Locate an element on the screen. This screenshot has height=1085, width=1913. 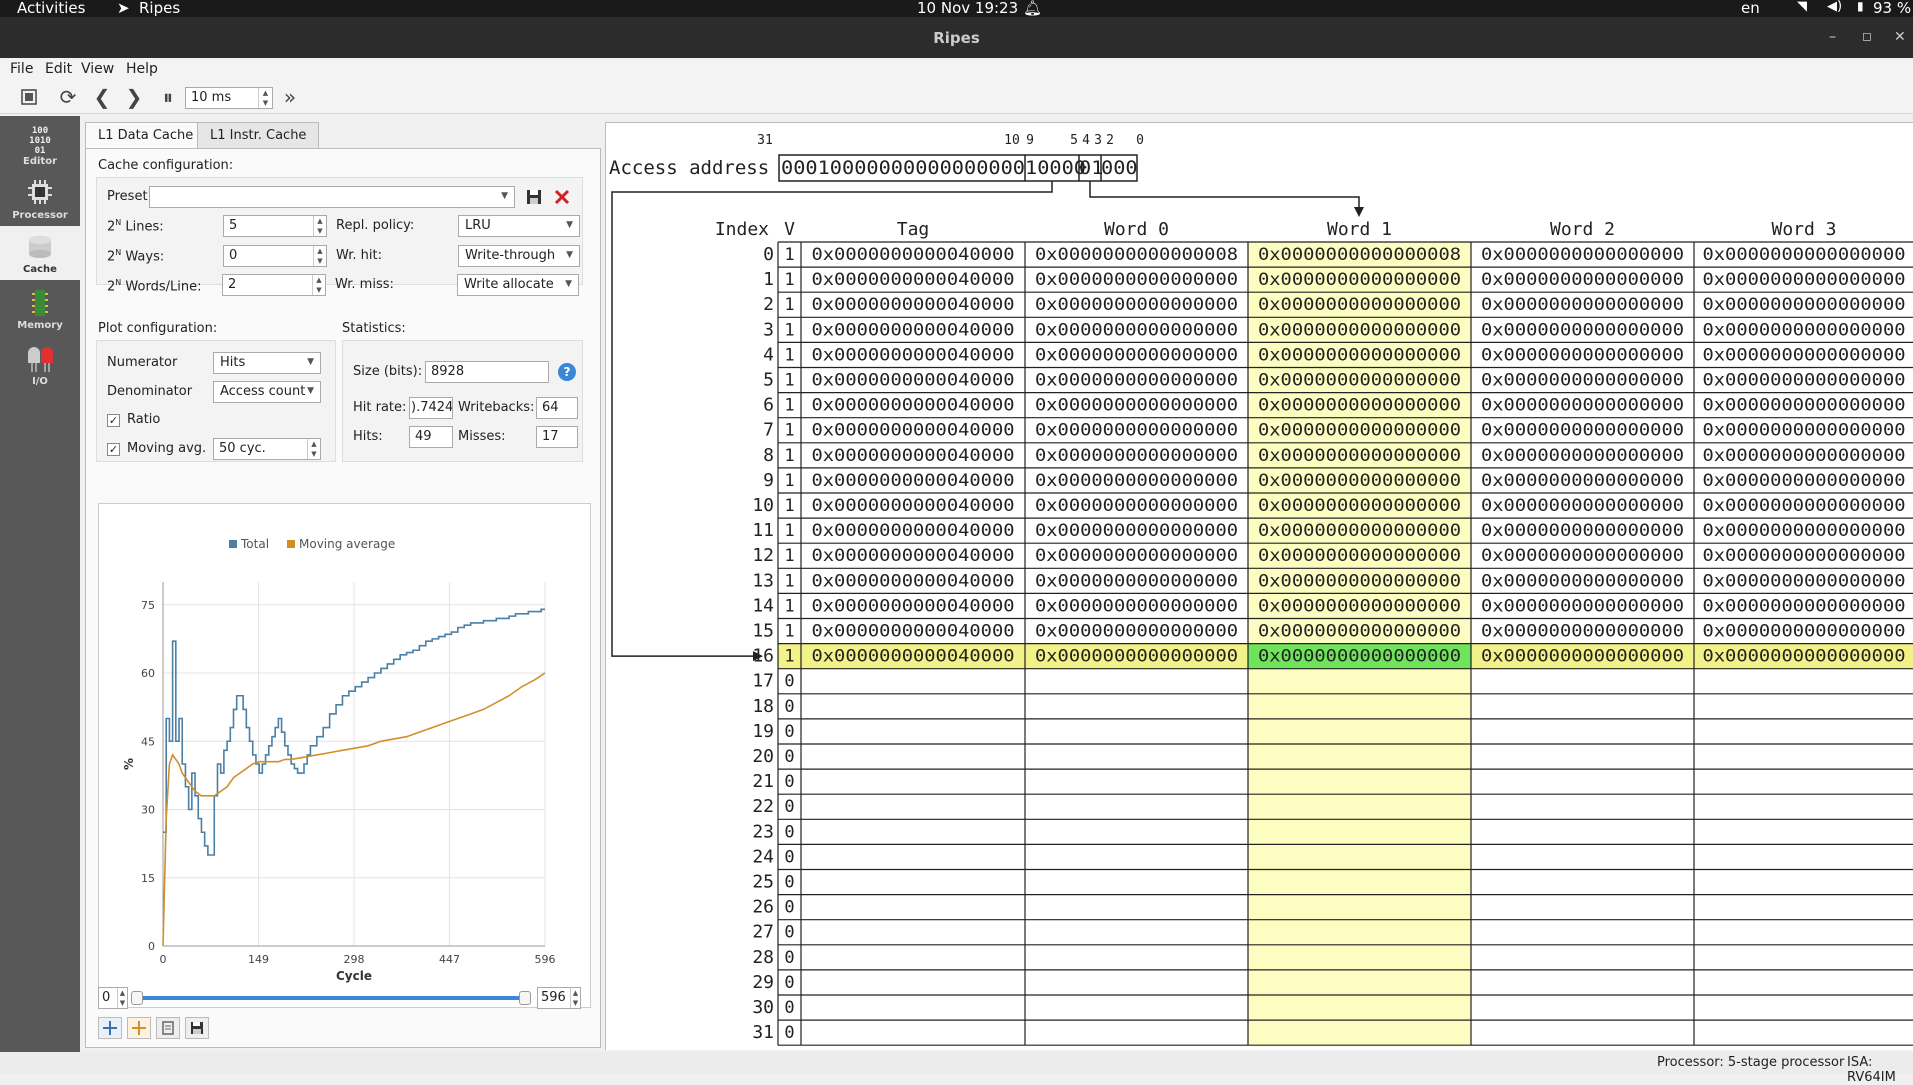
delete-preset-icon is located at coordinates (562, 197).